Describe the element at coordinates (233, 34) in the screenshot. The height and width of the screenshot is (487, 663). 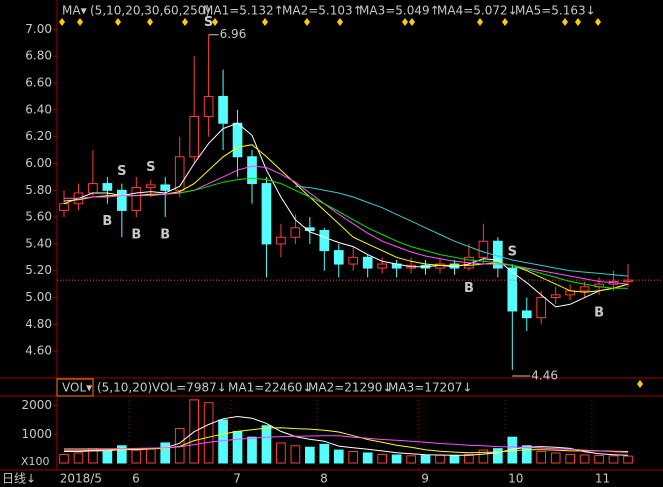
I see `annotation: 6.96` at that location.